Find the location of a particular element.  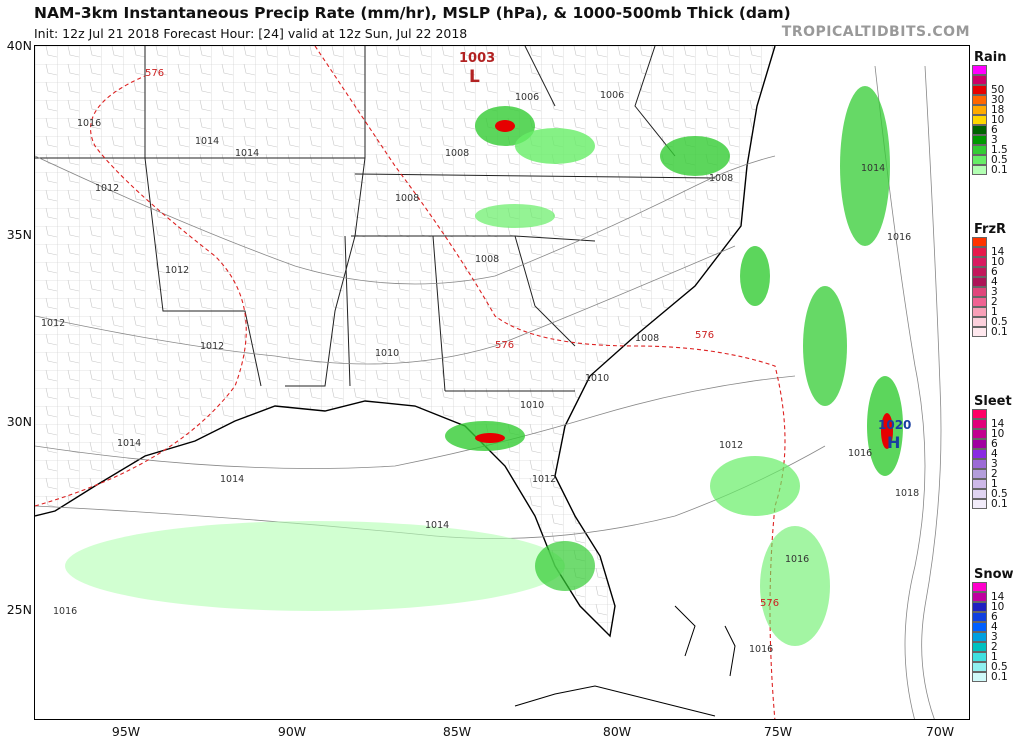

legend-rain: Rain 50 30 18 10 6 3 1.5 0.5 0.1 is located at coordinates (998, 112).